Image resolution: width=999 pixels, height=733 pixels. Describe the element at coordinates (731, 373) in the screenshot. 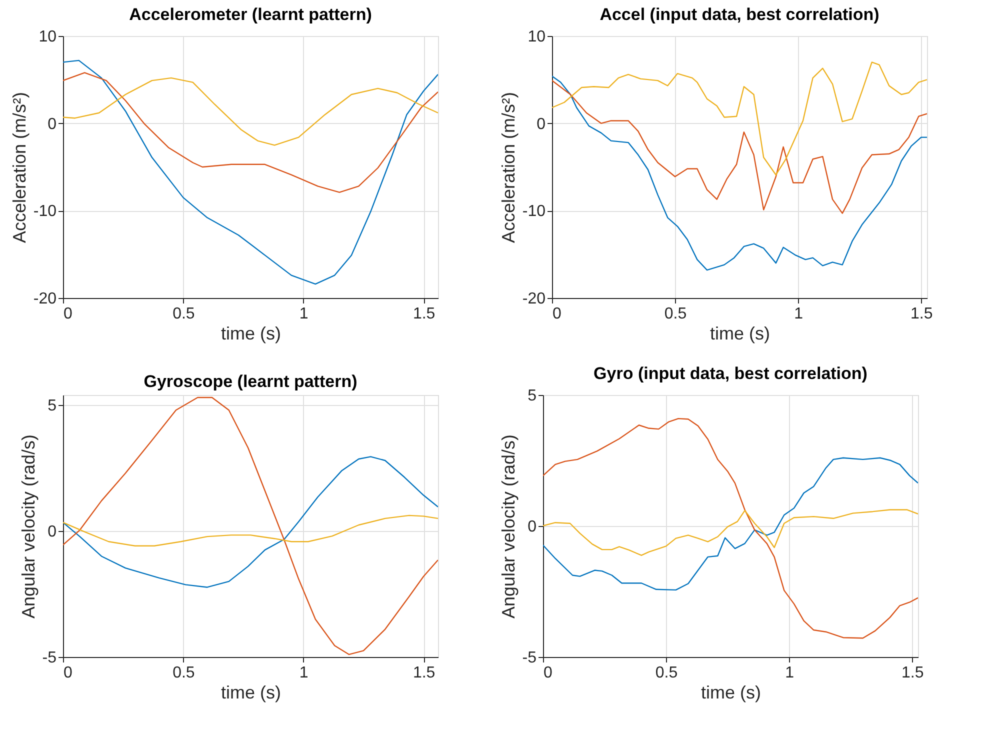

I see `chart-title: Gyro (input data, best correlation)` at that location.